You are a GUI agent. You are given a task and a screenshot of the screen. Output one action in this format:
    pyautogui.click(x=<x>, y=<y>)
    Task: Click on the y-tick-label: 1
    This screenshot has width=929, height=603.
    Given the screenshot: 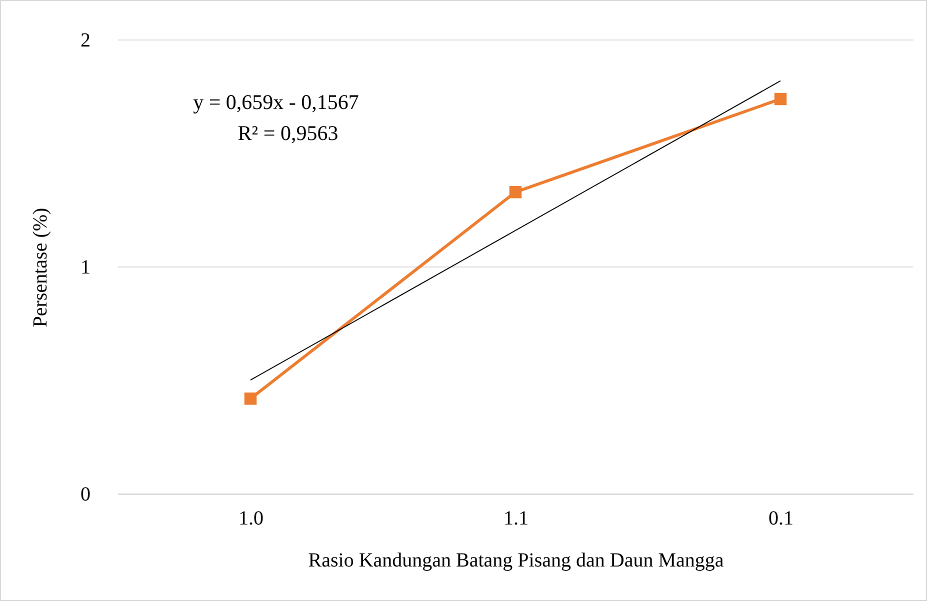 What is the action you would take?
    pyautogui.click(x=85, y=267)
    